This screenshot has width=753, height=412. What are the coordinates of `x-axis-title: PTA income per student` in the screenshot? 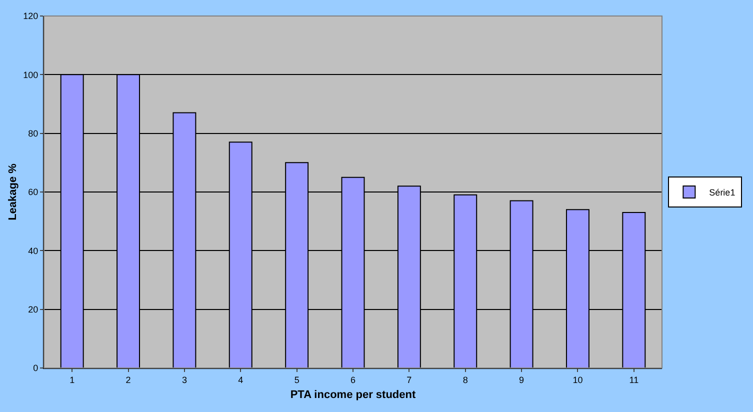 It's located at (353, 395).